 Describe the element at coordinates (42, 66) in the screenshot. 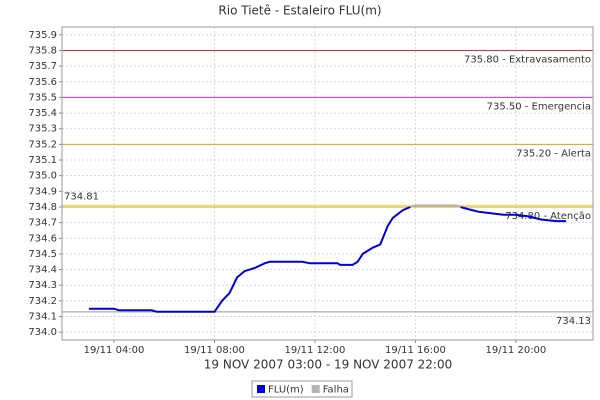

I see `y-tick-label: 735.7` at that location.